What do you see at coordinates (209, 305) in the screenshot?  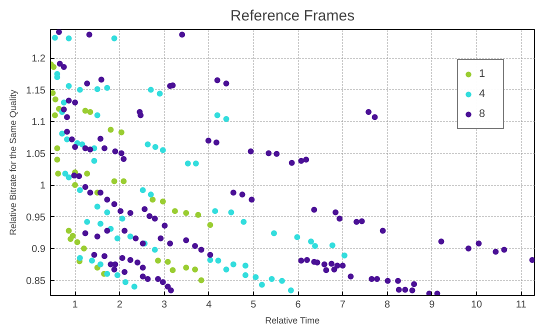 I see `x-tick-label: 4` at bounding box center [209, 305].